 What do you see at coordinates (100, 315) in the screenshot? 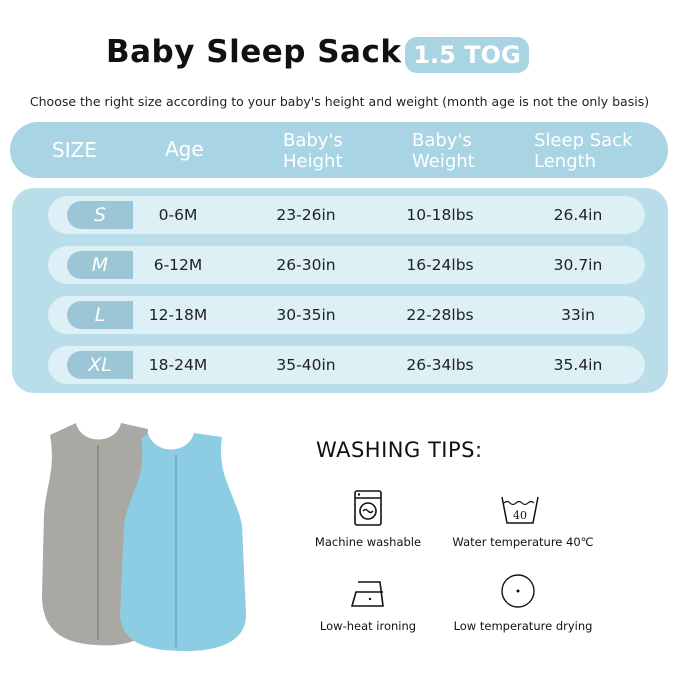
I see `size-badge: L` at bounding box center [100, 315].